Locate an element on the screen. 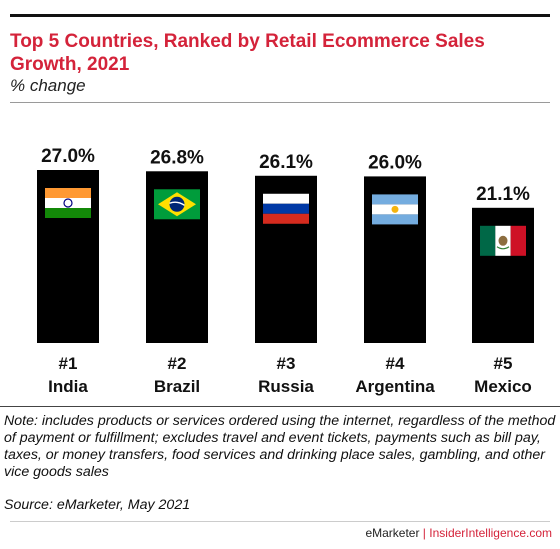 The height and width of the screenshot is (549, 560). brazil-flag-icon is located at coordinates (177, 204).